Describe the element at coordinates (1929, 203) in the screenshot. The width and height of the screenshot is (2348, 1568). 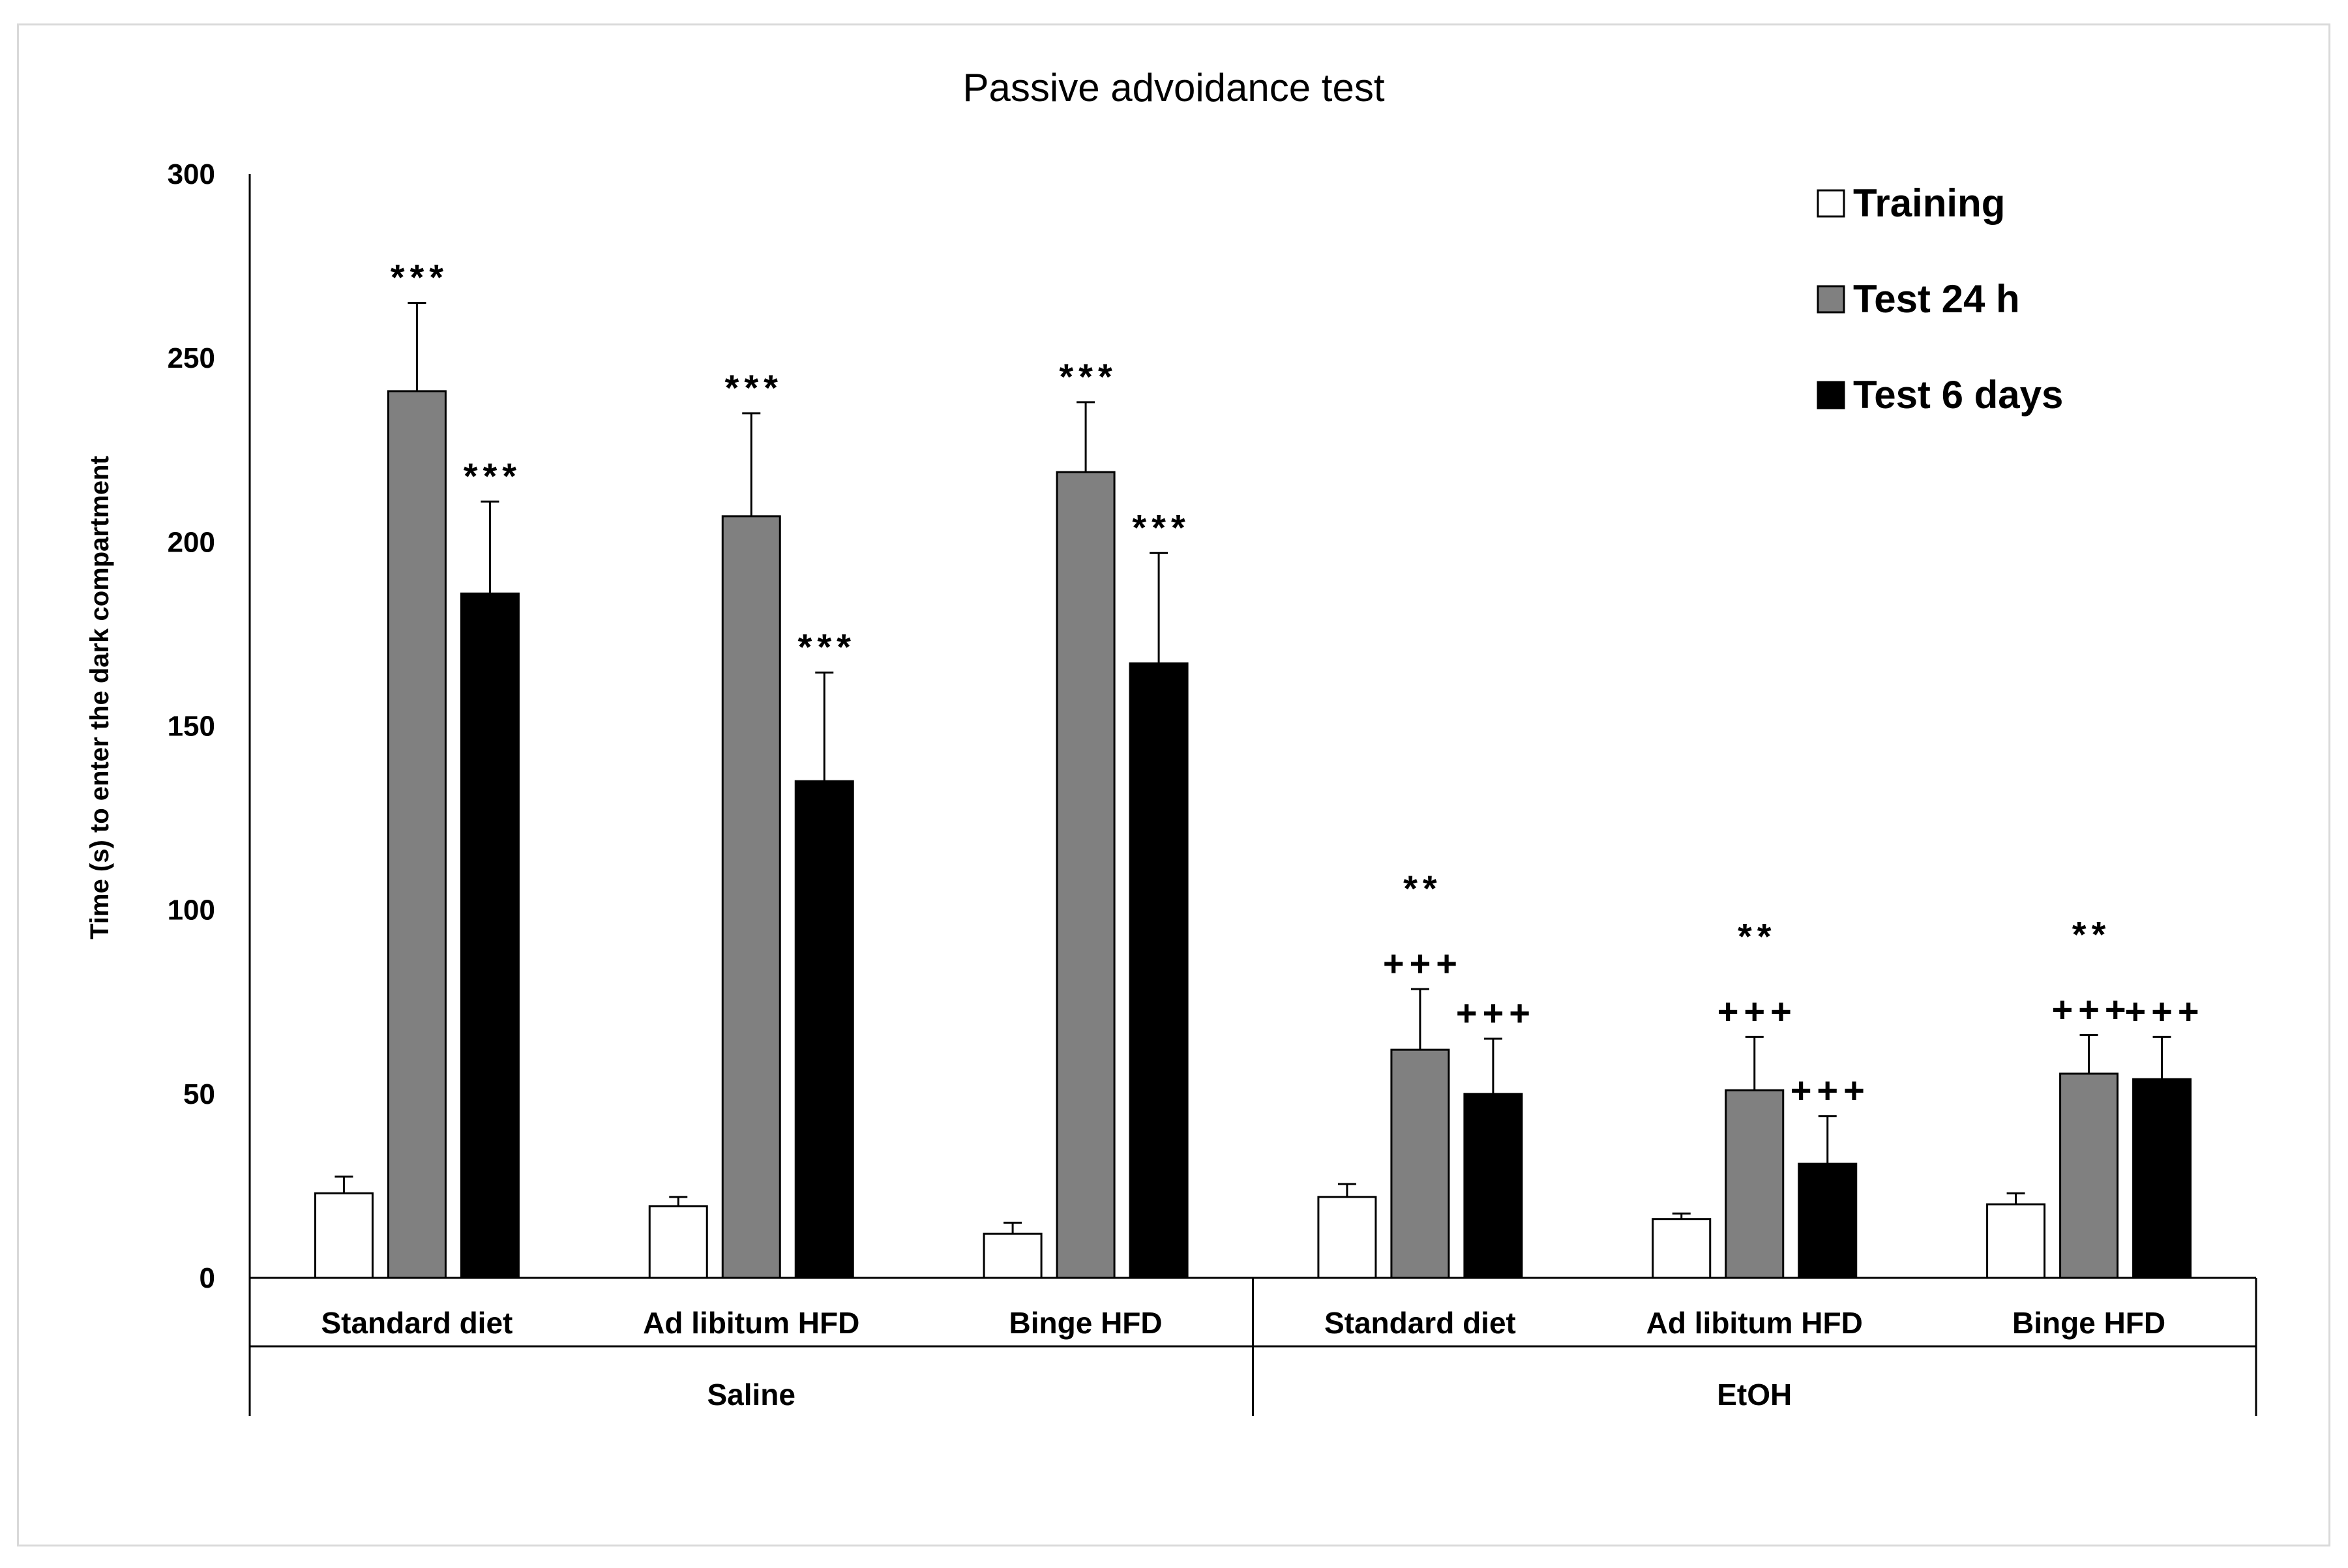
I see `legend-label: Training` at that location.